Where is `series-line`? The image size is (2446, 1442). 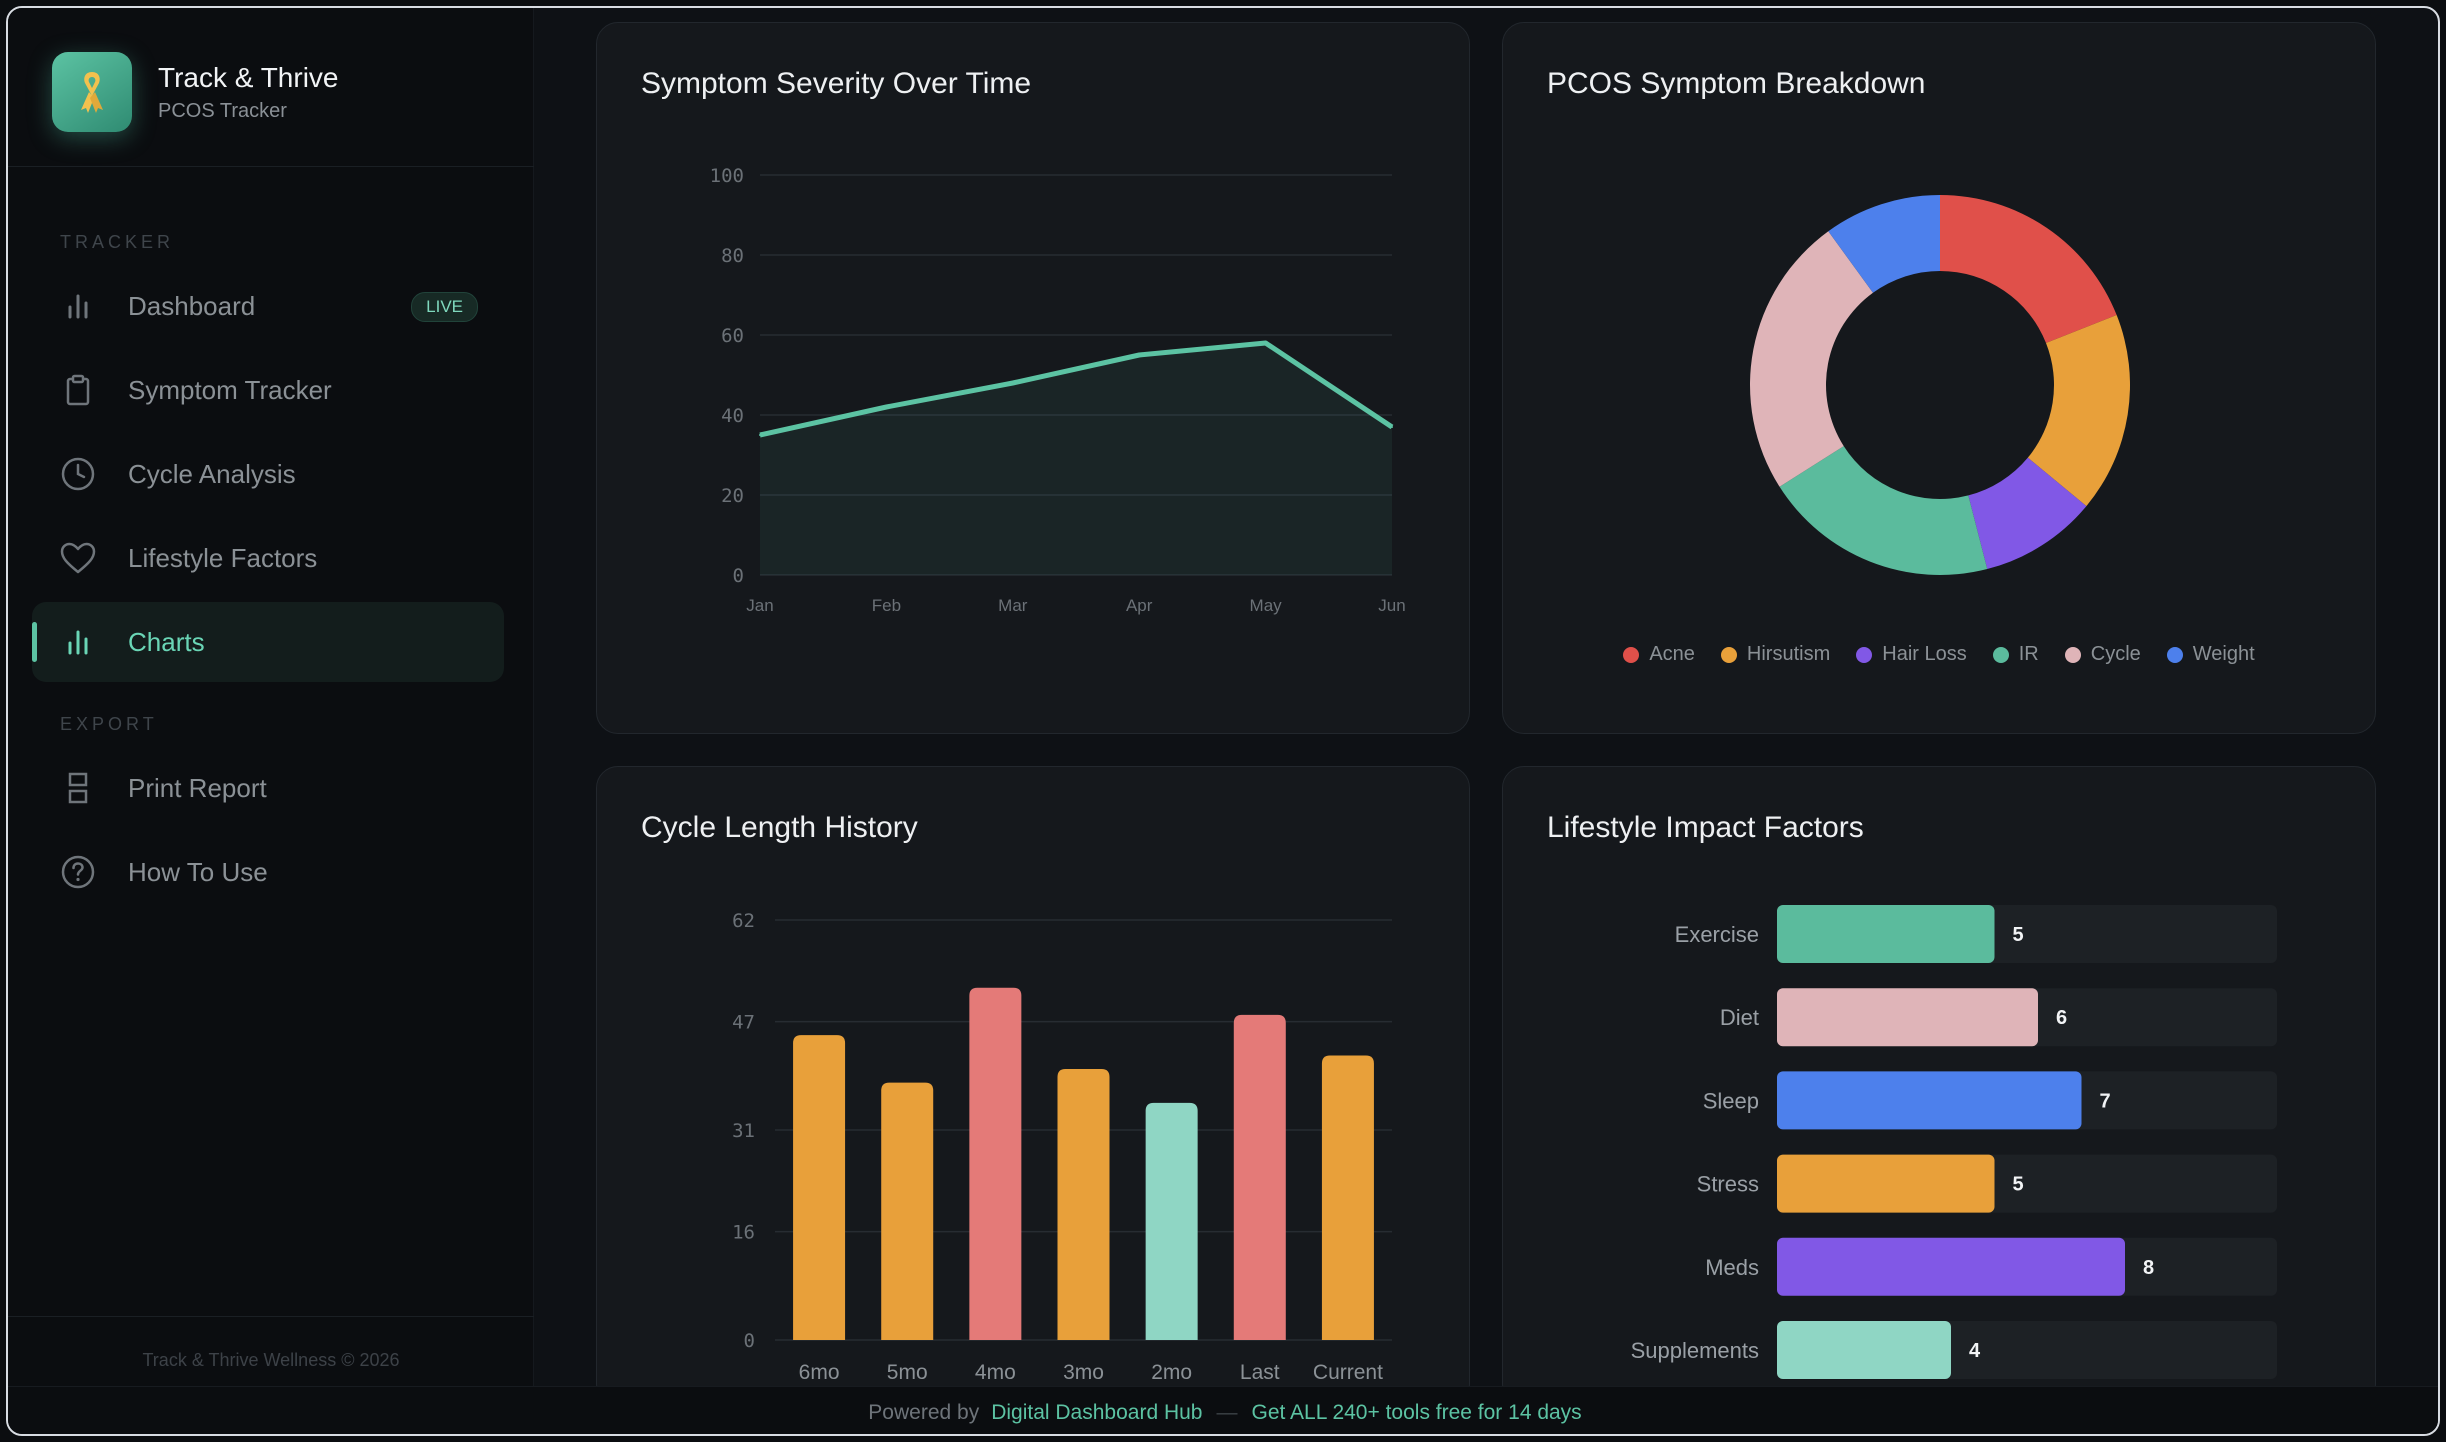 series-line is located at coordinates (1076, 389).